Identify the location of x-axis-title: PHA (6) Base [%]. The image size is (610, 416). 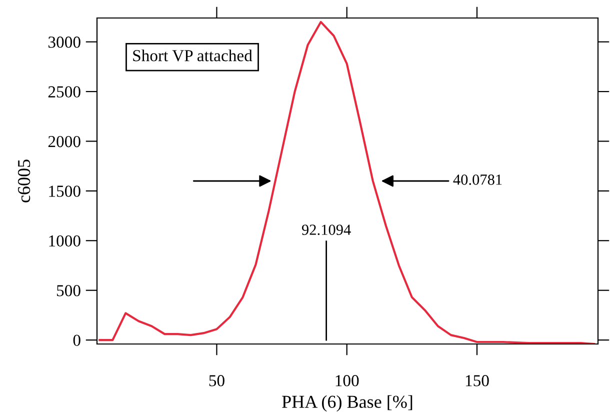
(347, 403).